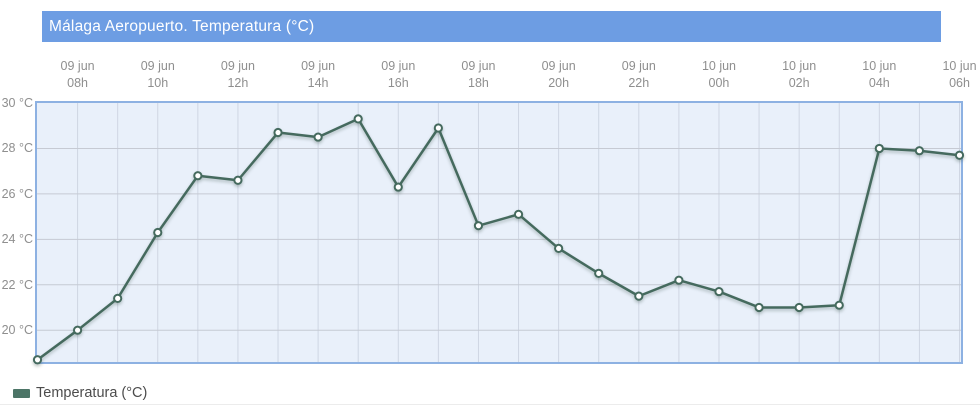  Describe the element at coordinates (719, 75) in the screenshot. I see `x-axis-tick: 10 jun 00h` at that location.